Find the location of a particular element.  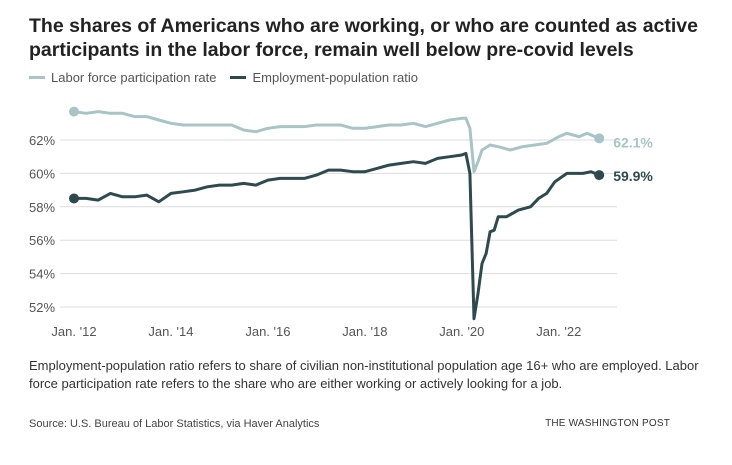

legend-label: Employment-population ratio is located at coordinates (335, 77).